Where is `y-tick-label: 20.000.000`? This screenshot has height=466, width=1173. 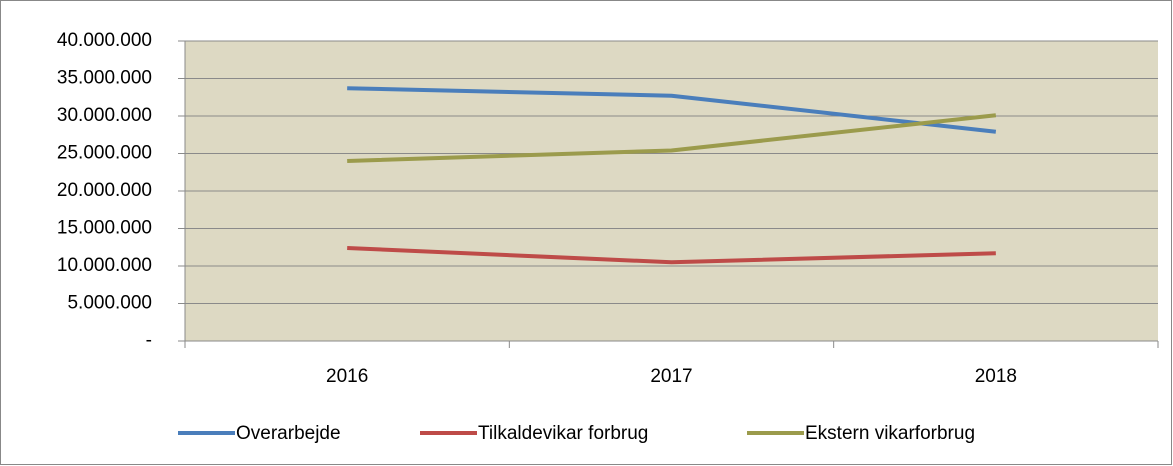
y-tick-label: 20.000.000 is located at coordinates (104, 190).